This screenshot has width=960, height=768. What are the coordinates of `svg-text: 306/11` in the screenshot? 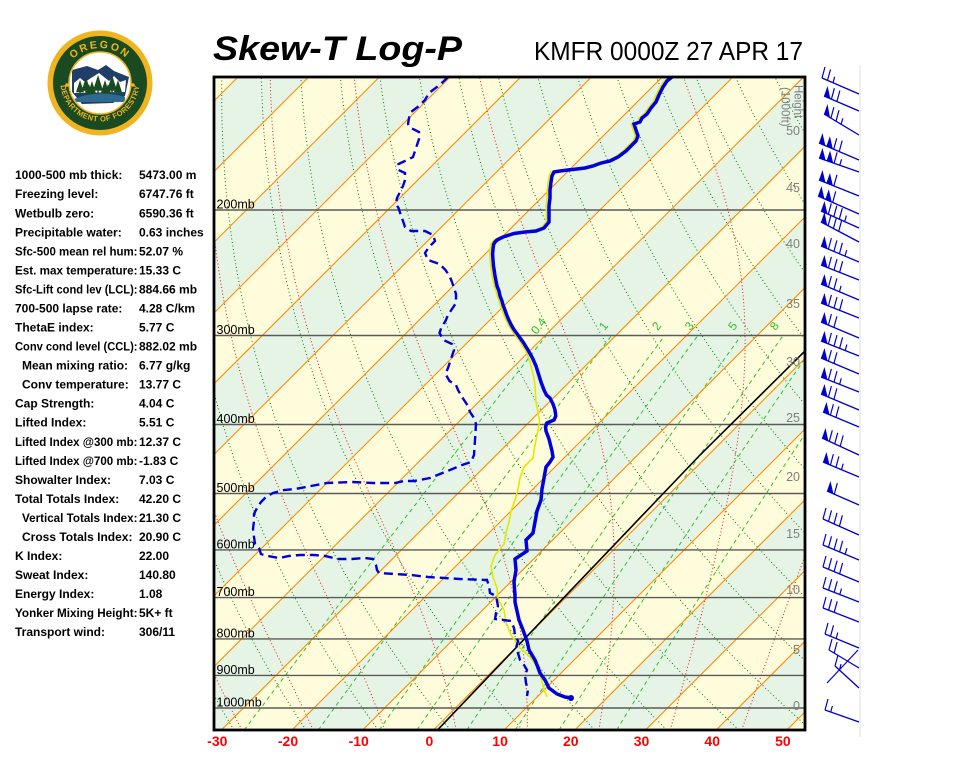 It's located at (157, 632).